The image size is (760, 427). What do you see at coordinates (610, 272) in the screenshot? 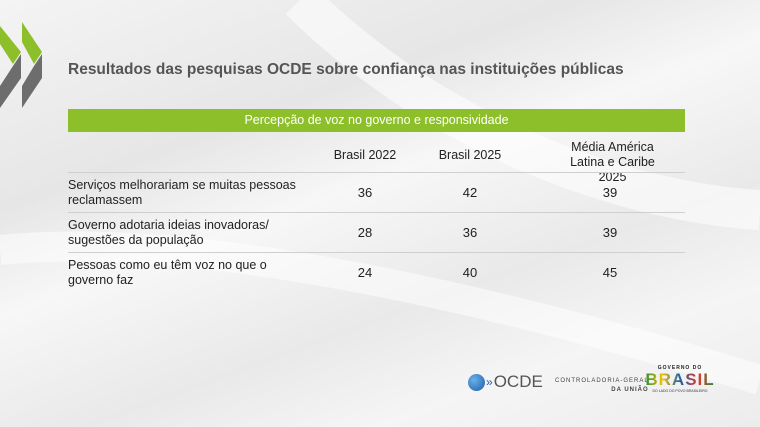
I see `cell: 45` at bounding box center [610, 272].